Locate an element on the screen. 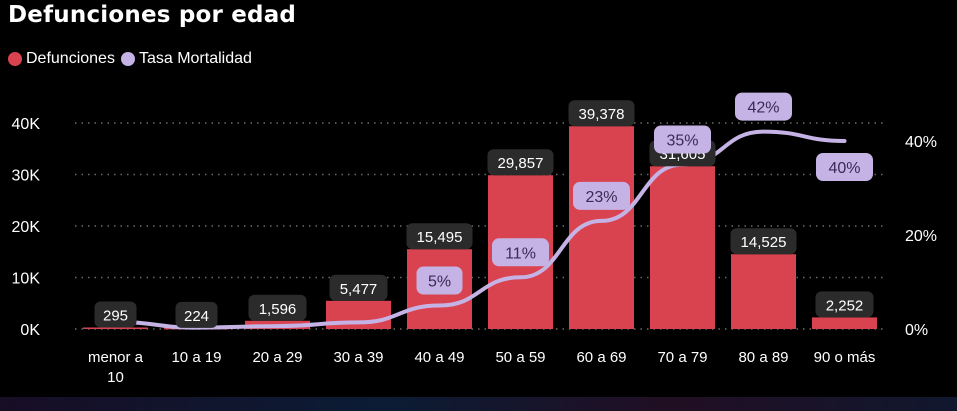 The width and height of the screenshot is (957, 411). y-tick-label: 20K is located at coordinates (26, 227).